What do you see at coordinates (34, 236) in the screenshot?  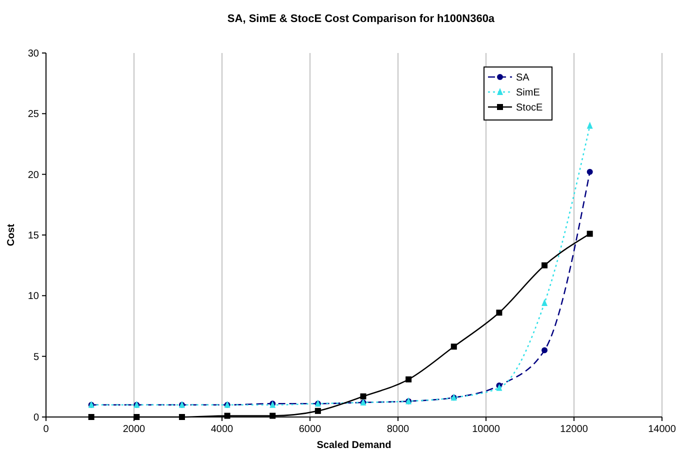 I see `y-tick-label: 15` at bounding box center [34, 236].